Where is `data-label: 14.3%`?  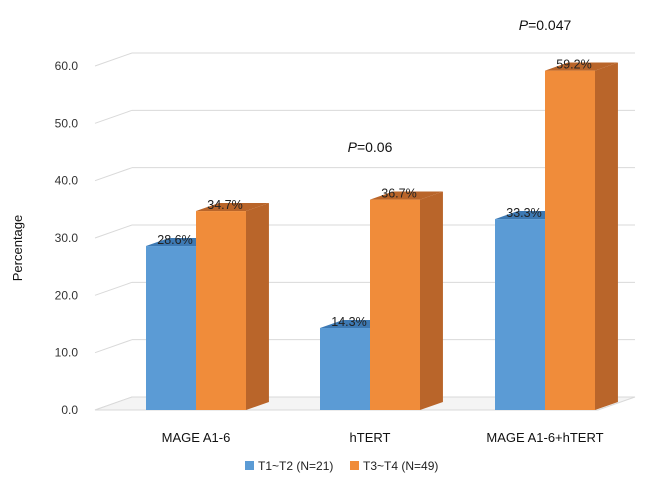
data-label: 14.3% is located at coordinates (348, 322).